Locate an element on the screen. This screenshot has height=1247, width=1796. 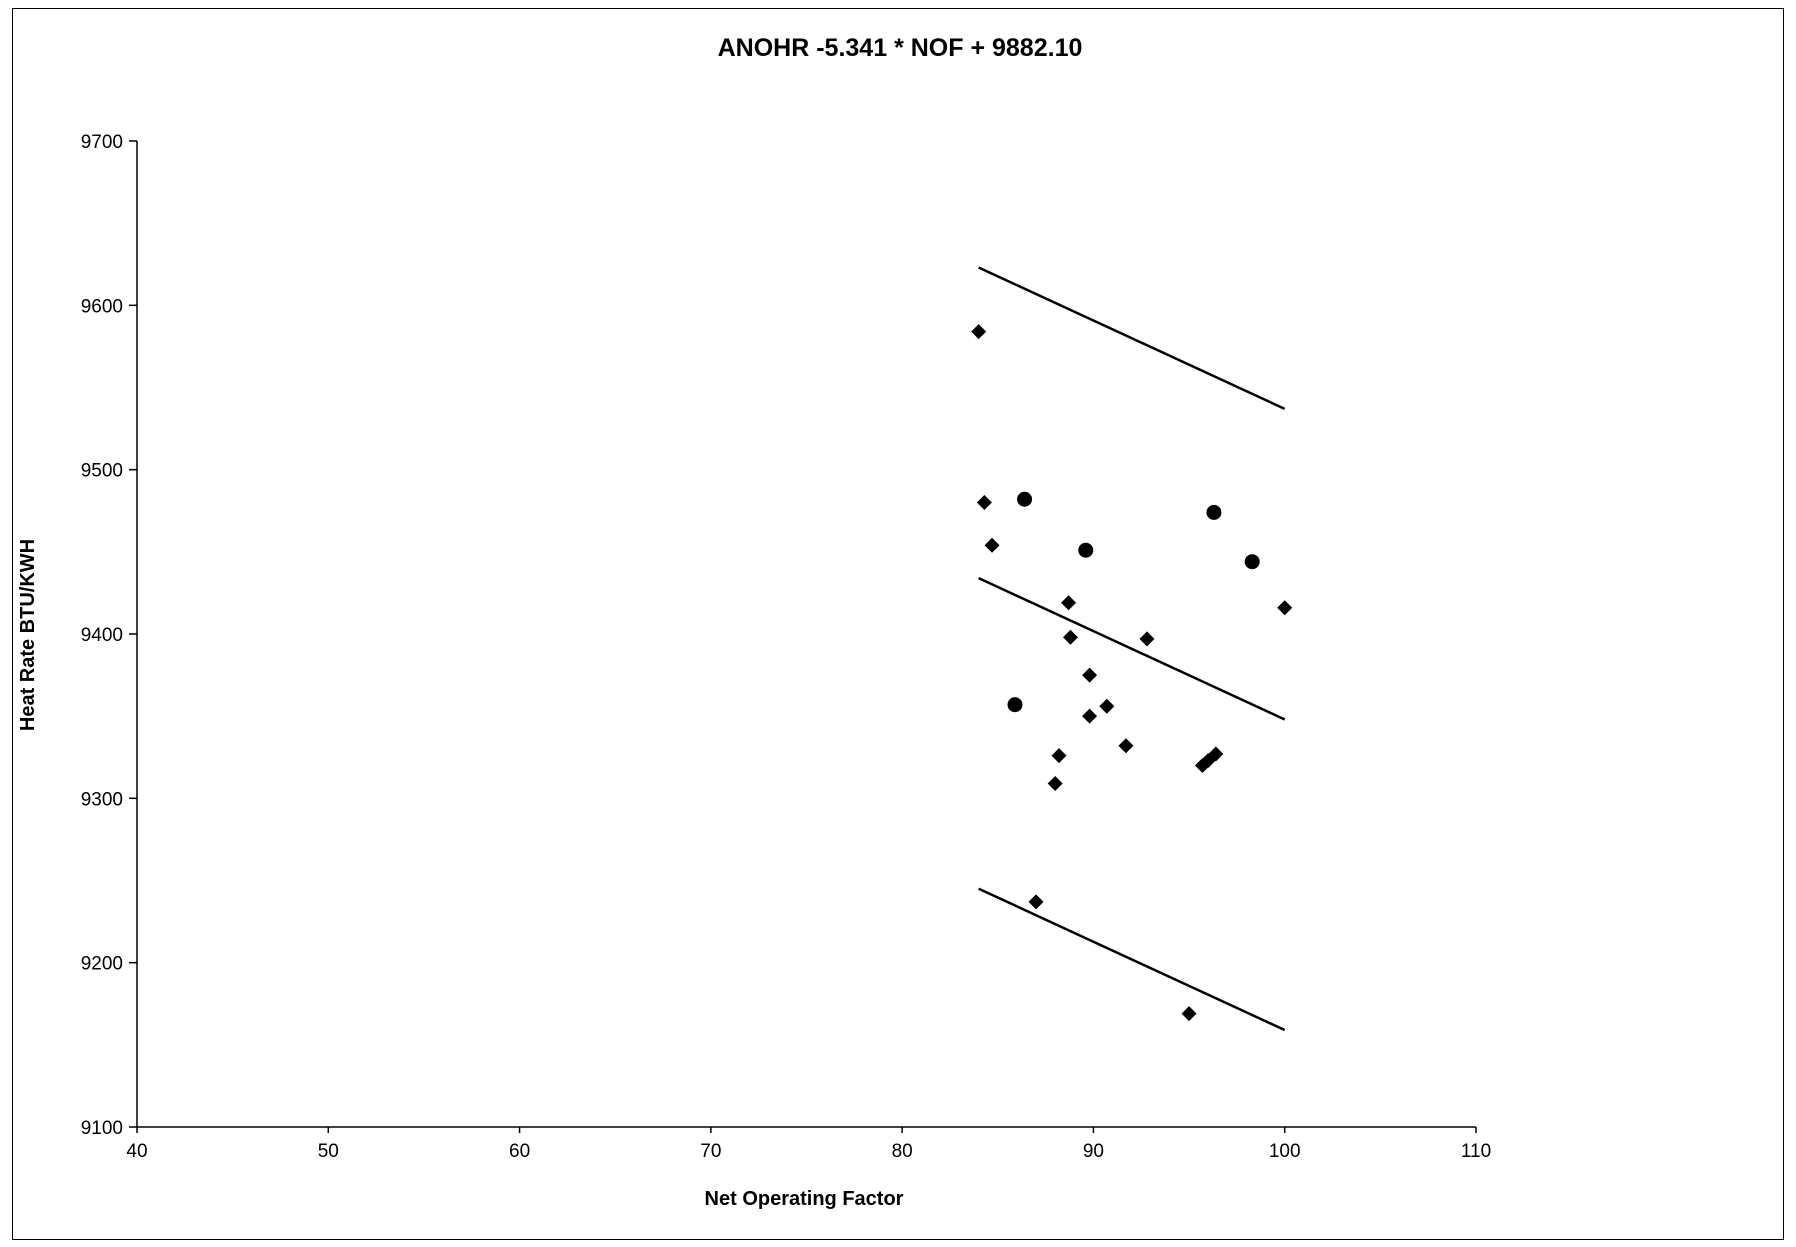
y-tick-label: 9300 is located at coordinates (102, 799).